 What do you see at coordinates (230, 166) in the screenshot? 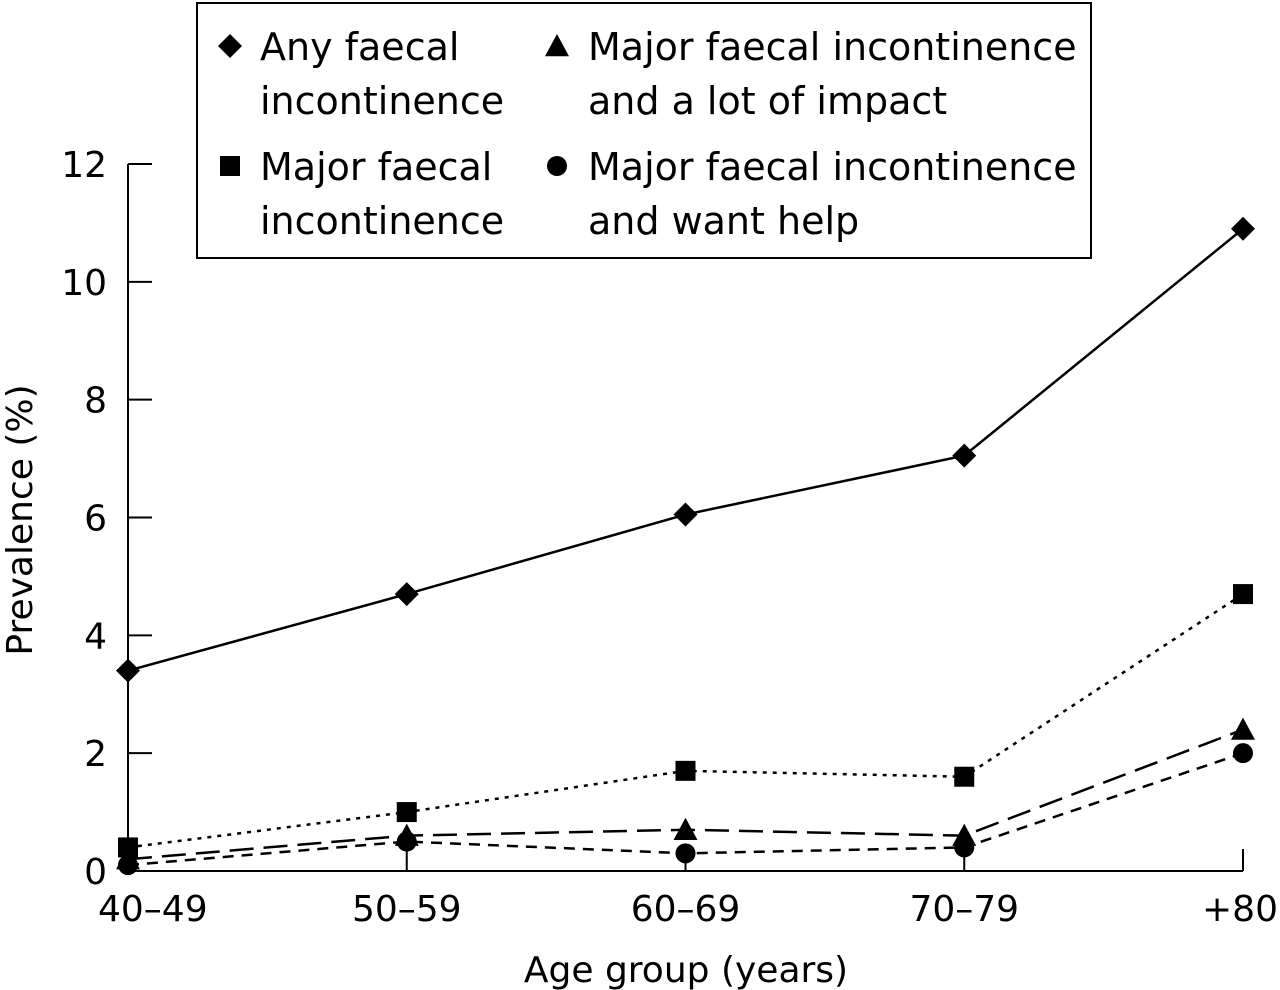
I see `legend-square-icon` at bounding box center [230, 166].